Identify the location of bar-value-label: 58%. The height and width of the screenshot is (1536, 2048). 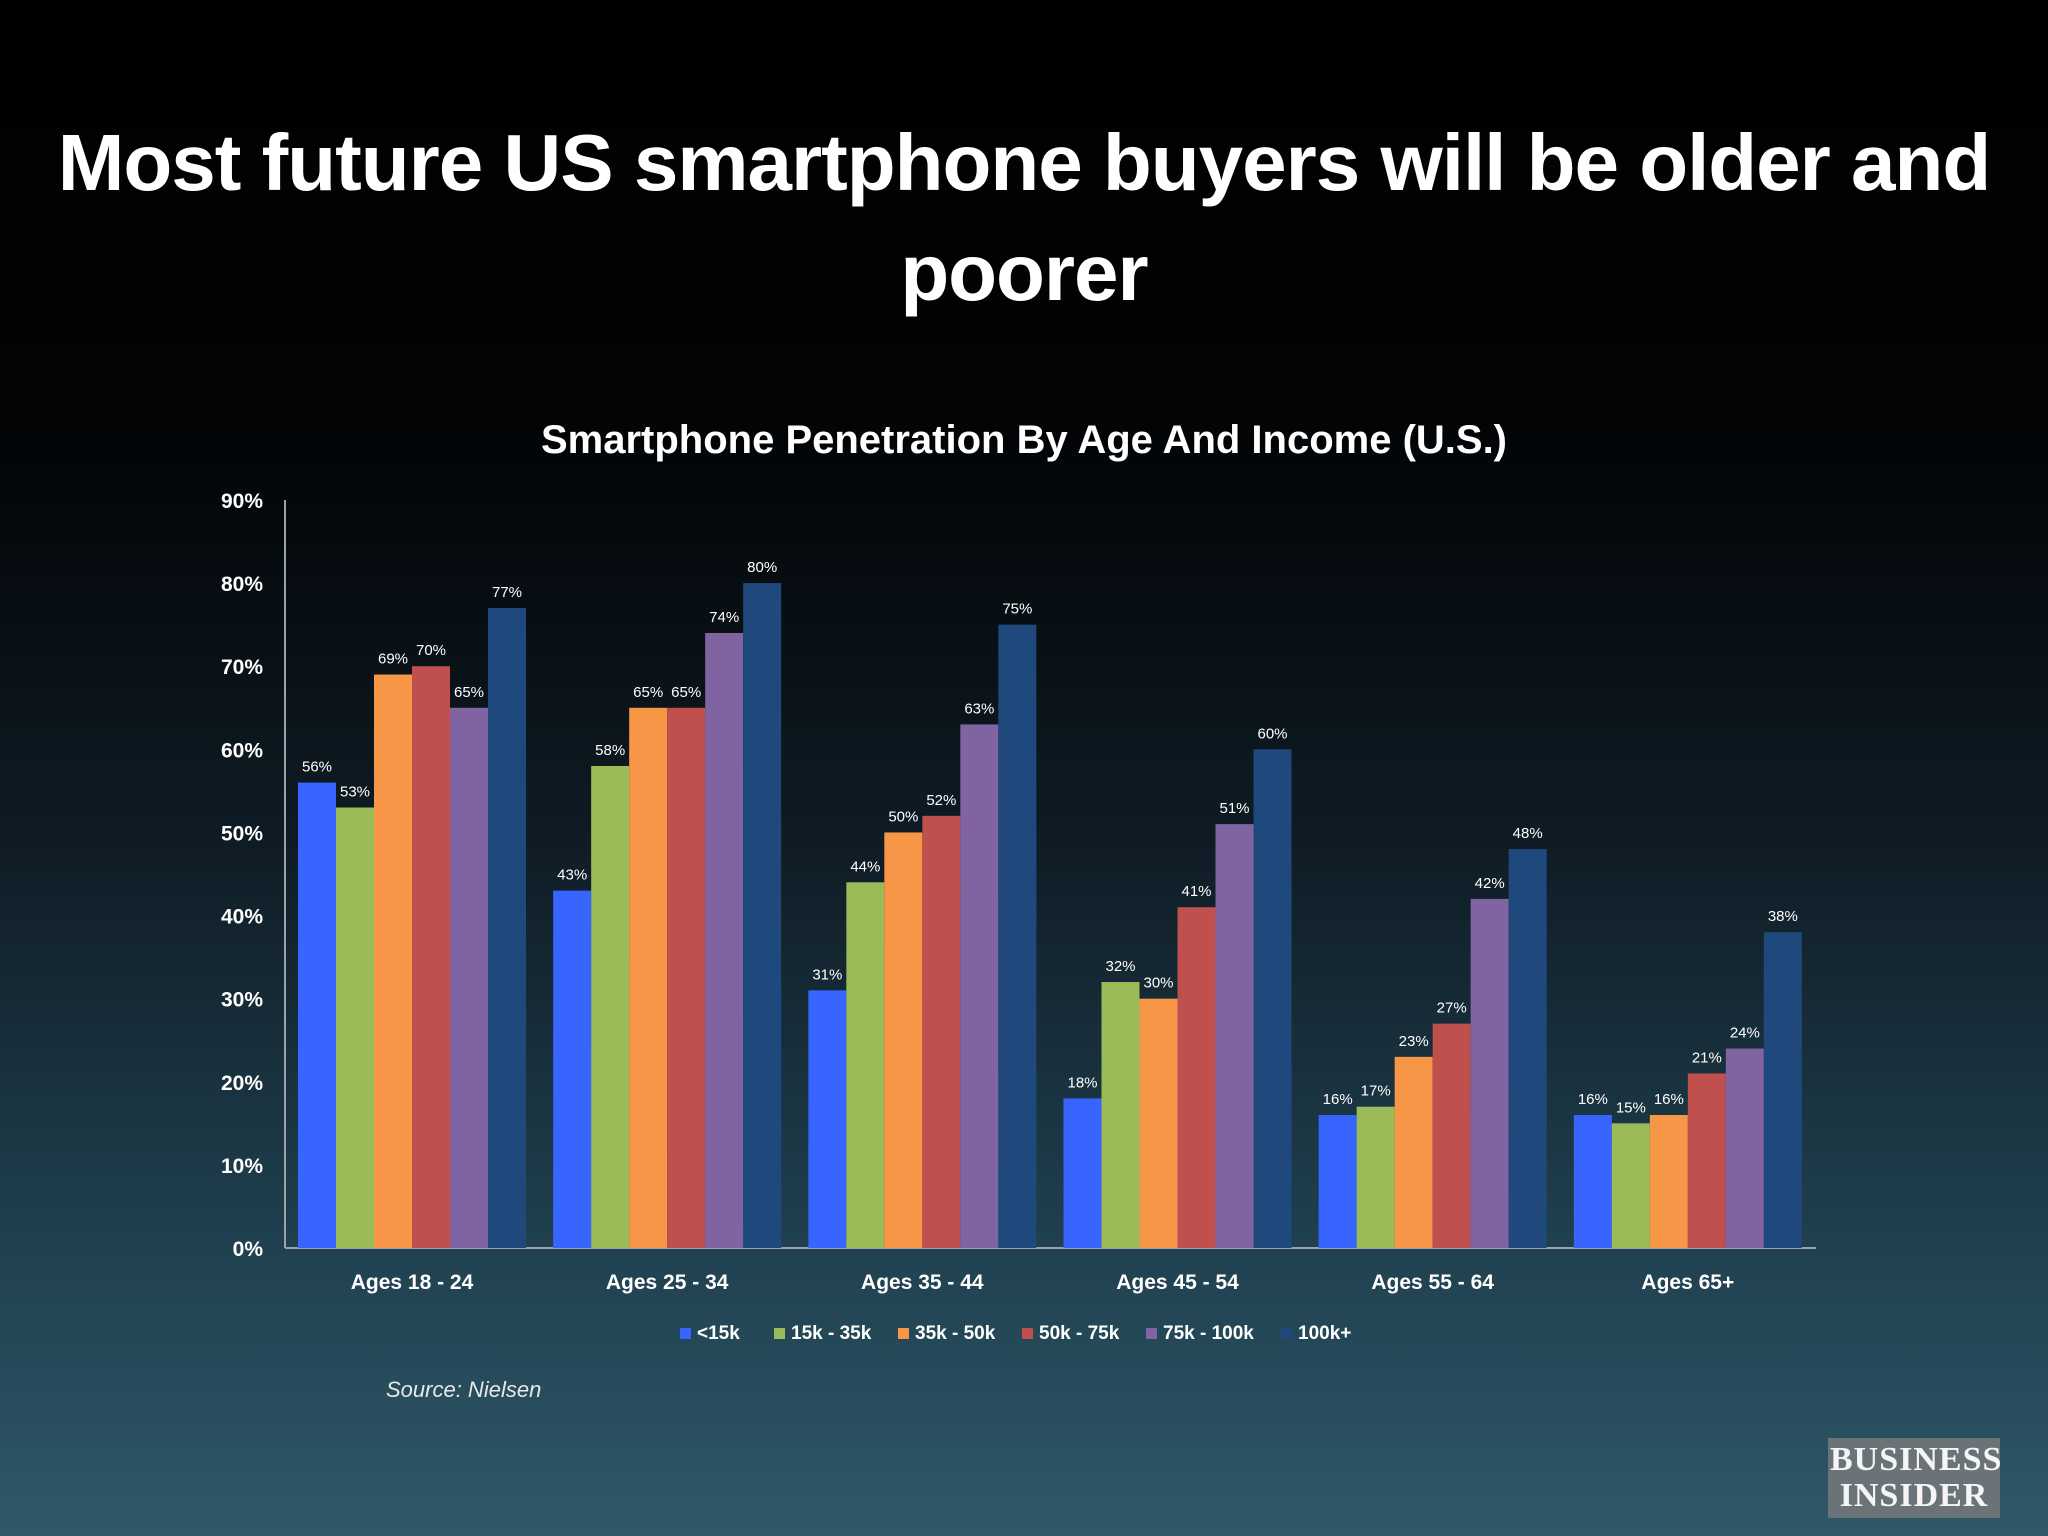
(610, 750).